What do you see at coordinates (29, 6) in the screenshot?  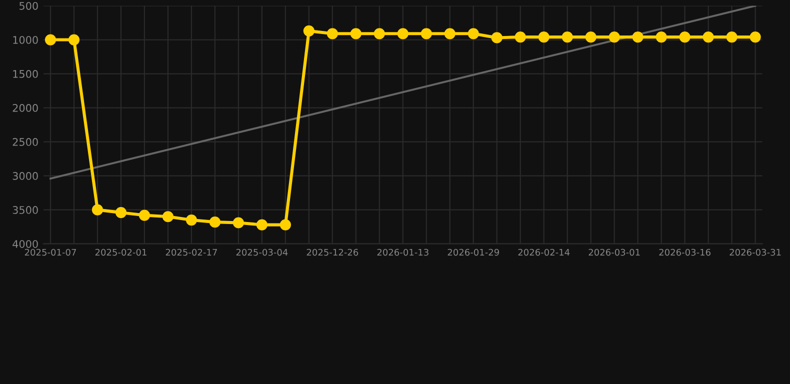 I see `y-tick-label: 500` at bounding box center [29, 6].